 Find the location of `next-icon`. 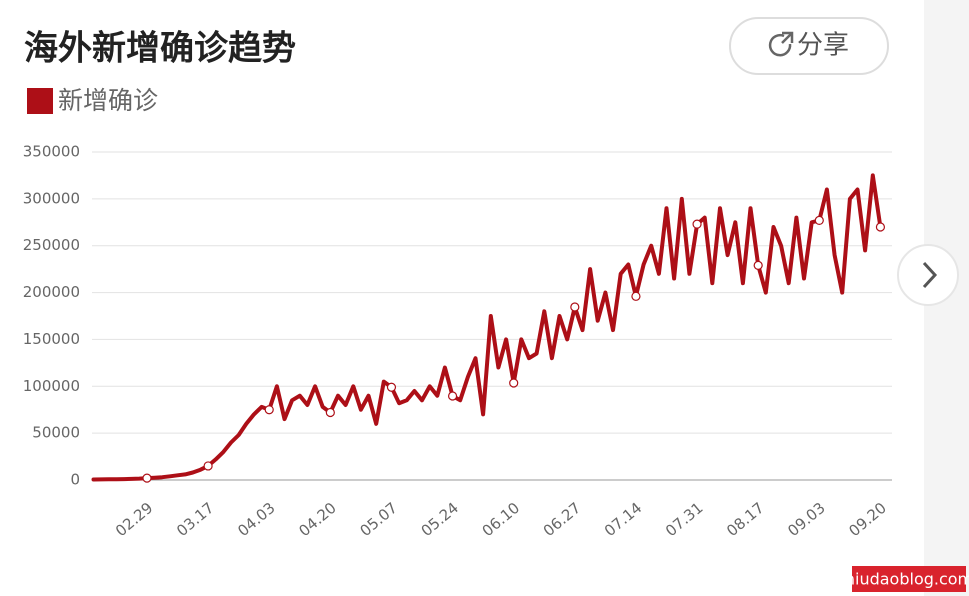

next-icon is located at coordinates (930, 275).